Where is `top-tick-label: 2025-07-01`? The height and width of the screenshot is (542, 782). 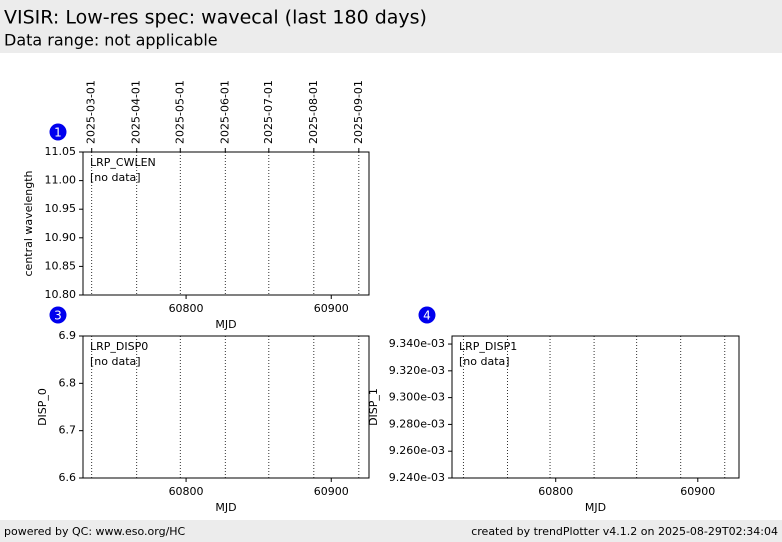 top-tick-label: 2025-07-01 is located at coordinates (268, 112).